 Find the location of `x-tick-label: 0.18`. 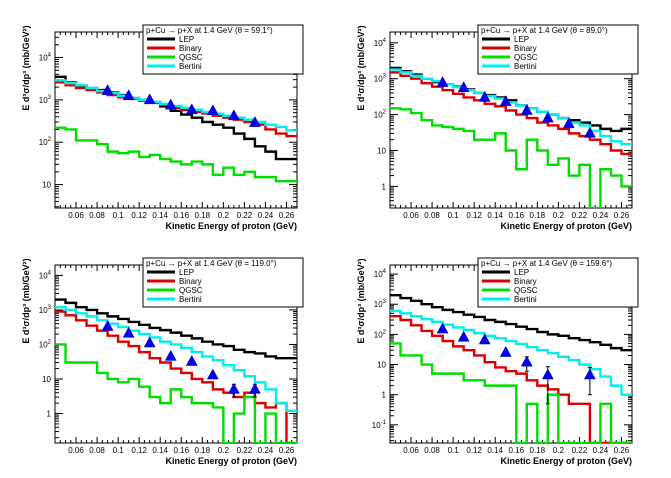

x-tick-label: 0.18 is located at coordinates (538, 450).